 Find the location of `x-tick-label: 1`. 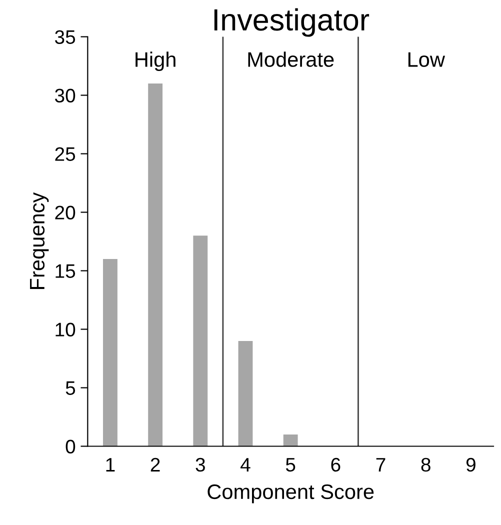

x-tick-label: 1 is located at coordinates (110, 465).